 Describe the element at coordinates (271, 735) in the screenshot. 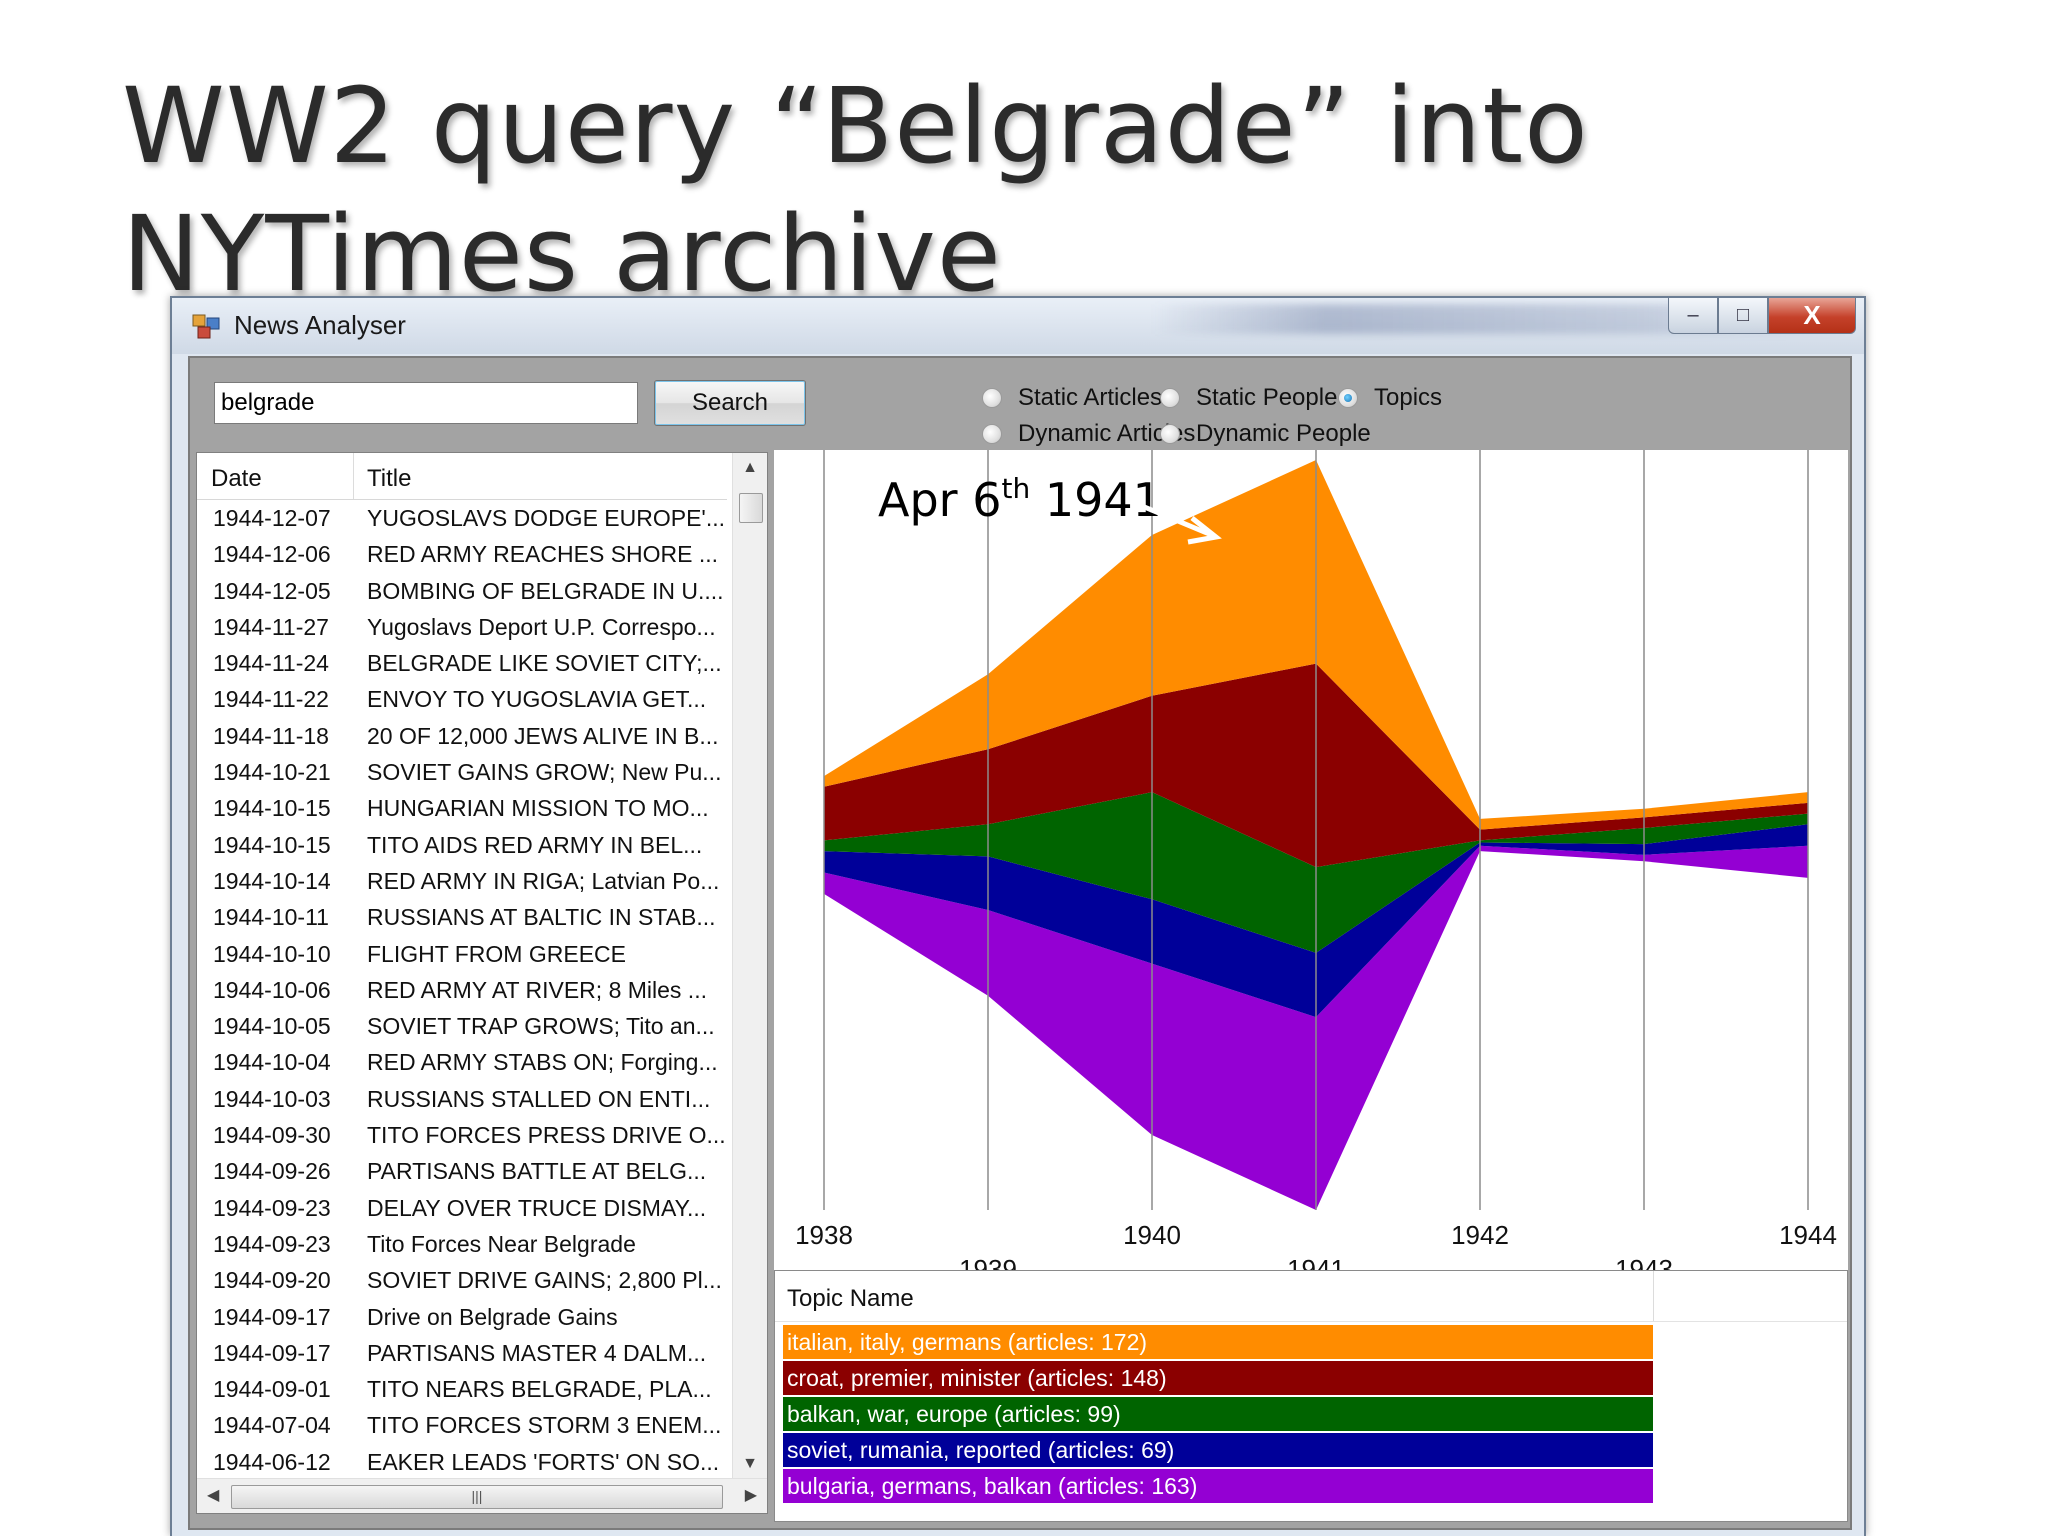

I see `row-date: 1944-11-18` at that location.